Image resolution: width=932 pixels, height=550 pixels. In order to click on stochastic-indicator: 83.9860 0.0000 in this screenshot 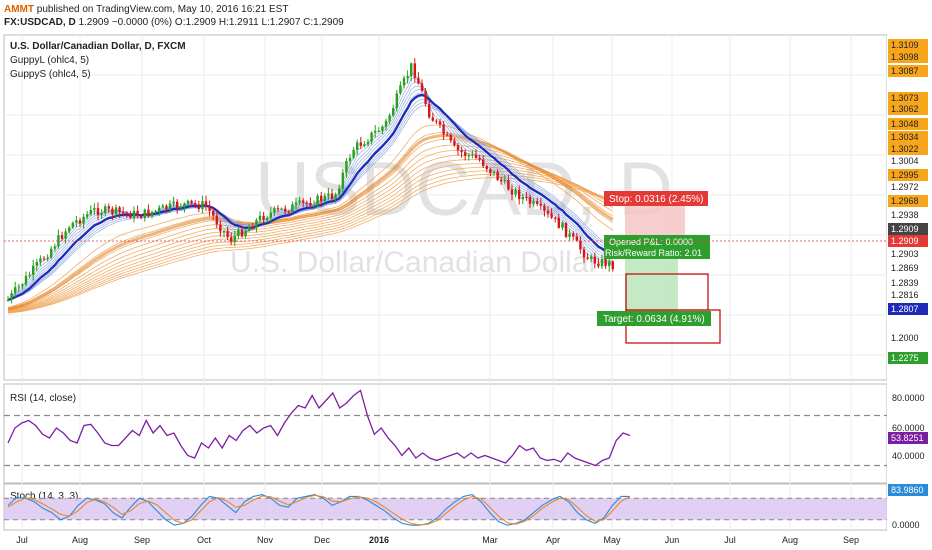, I will do `click(466, 507)`.